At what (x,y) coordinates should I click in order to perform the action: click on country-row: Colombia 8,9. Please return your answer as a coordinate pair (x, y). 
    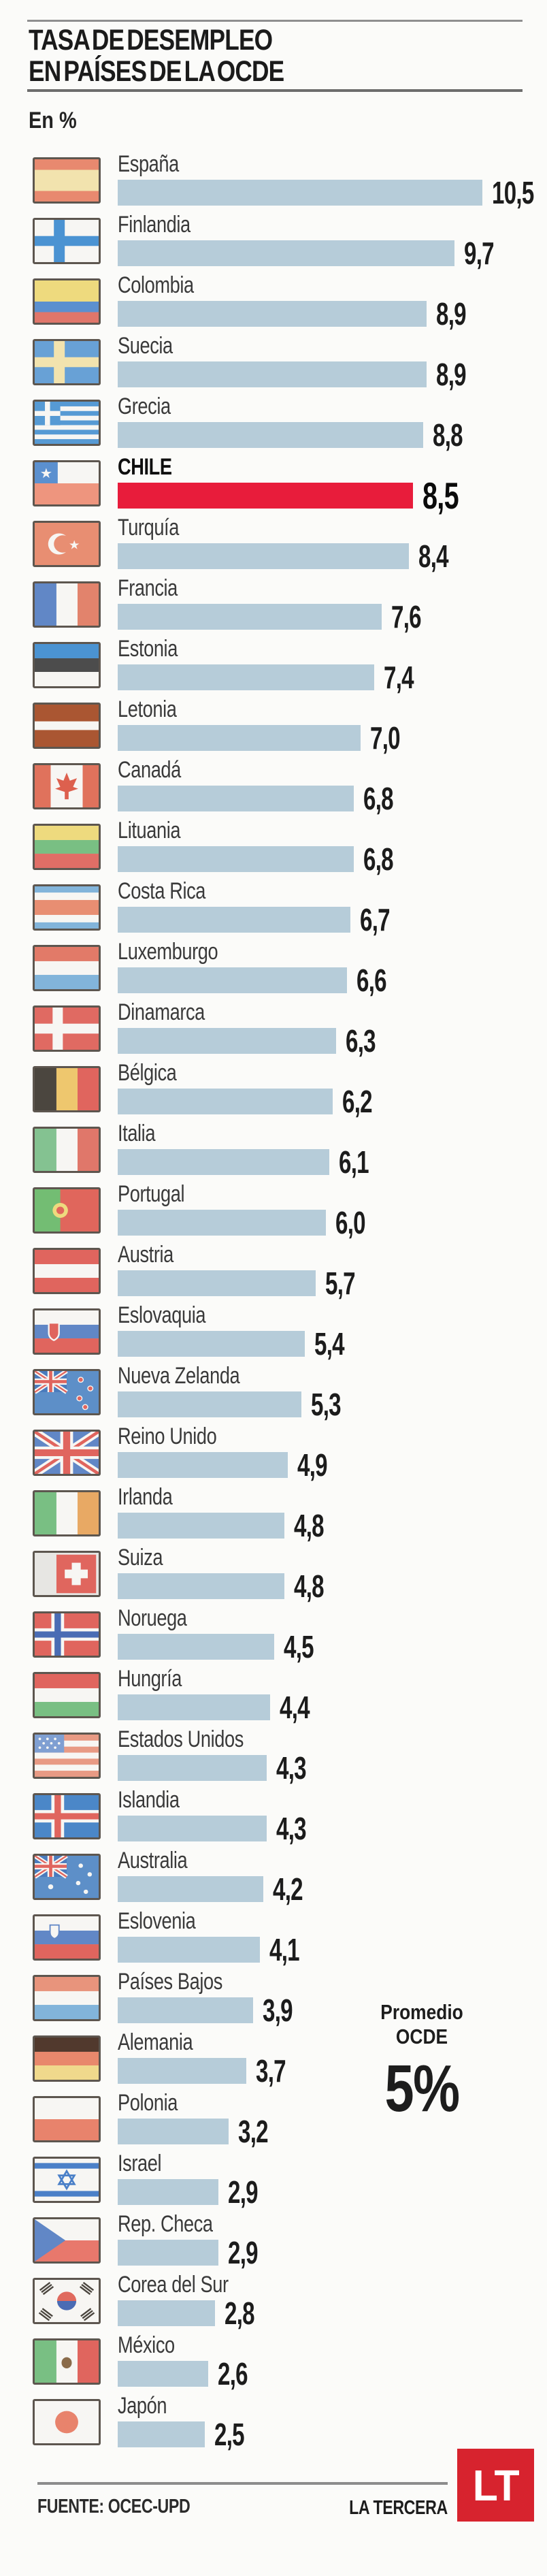
    Looking at the image, I should click on (273, 305).